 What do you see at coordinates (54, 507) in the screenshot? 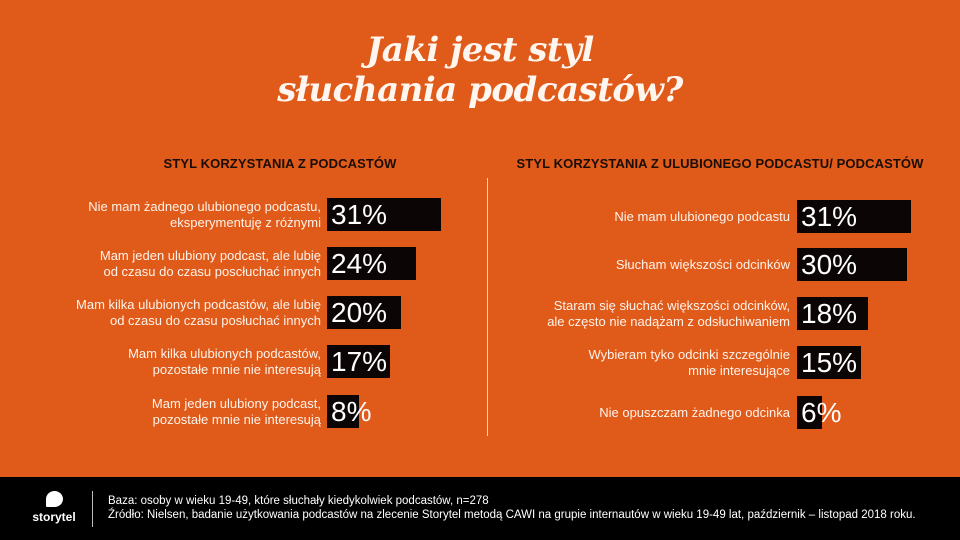
I see `storytel-logo: storytel` at bounding box center [54, 507].